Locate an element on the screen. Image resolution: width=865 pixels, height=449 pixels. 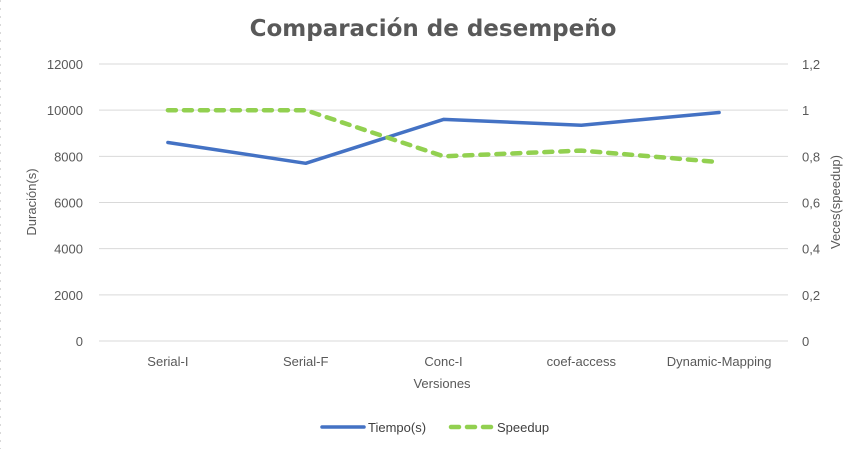
y2-axis-title: Veces(speedup) is located at coordinates (835, 202).